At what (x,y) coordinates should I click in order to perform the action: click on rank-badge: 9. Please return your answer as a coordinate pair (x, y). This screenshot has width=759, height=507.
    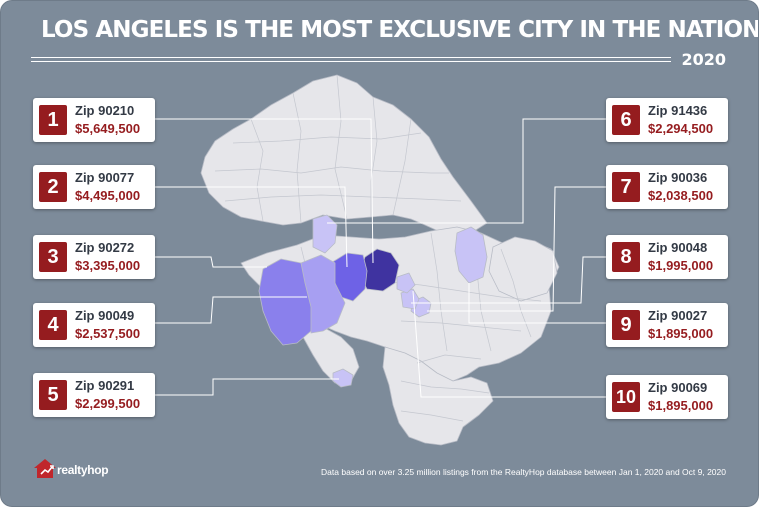
    Looking at the image, I should click on (626, 325).